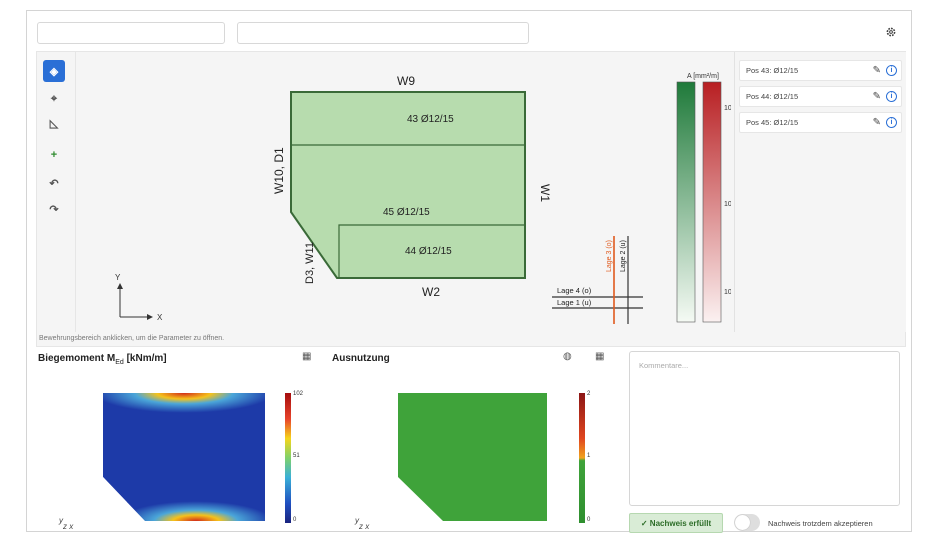 The width and height of the screenshot is (939, 537). I want to click on undo-tool: ↶, so click(54, 183).